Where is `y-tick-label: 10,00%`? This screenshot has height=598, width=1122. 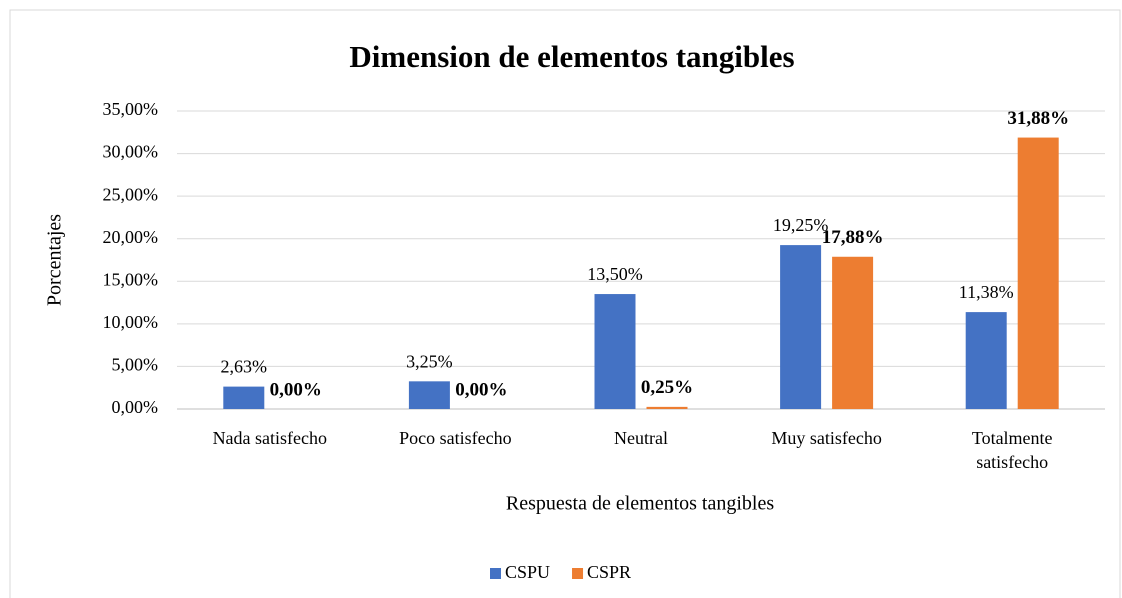 y-tick-label: 10,00% is located at coordinates (131, 322).